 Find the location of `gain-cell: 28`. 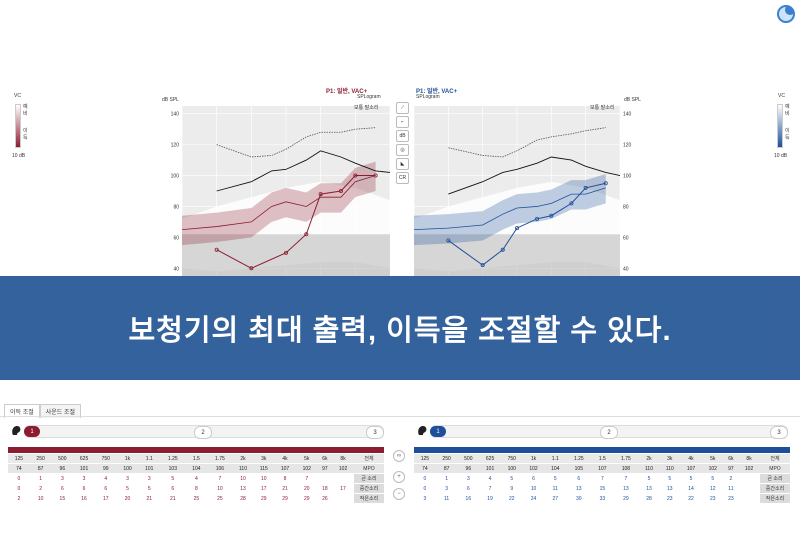

gain-cell: 28 is located at coordinates (243, 498).